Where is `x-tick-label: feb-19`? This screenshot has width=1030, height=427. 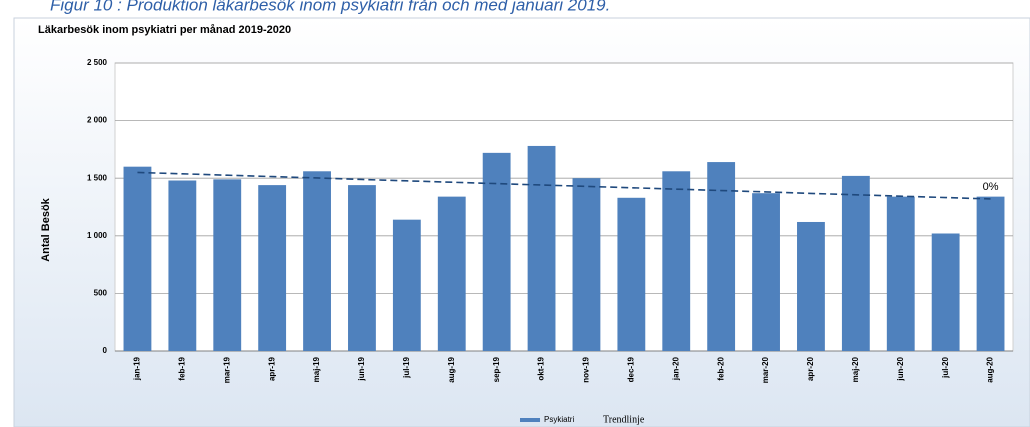
x-tick-label: feb-19 is located at coordinates (181, 368).